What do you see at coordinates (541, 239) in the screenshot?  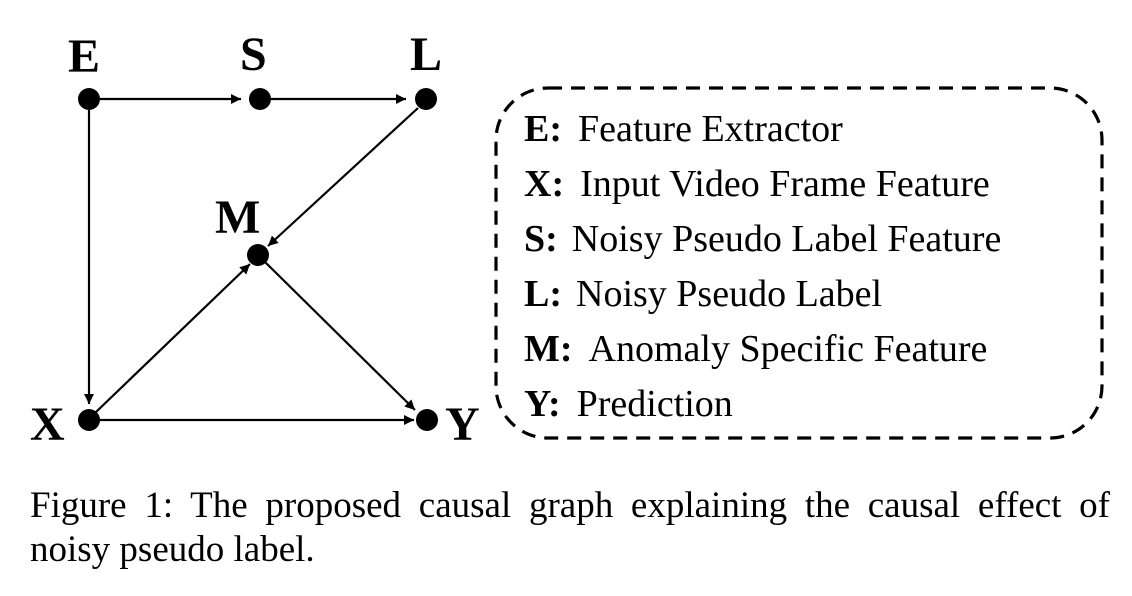 I see `legend-key-s: S:` at bounding box center [541, 239].